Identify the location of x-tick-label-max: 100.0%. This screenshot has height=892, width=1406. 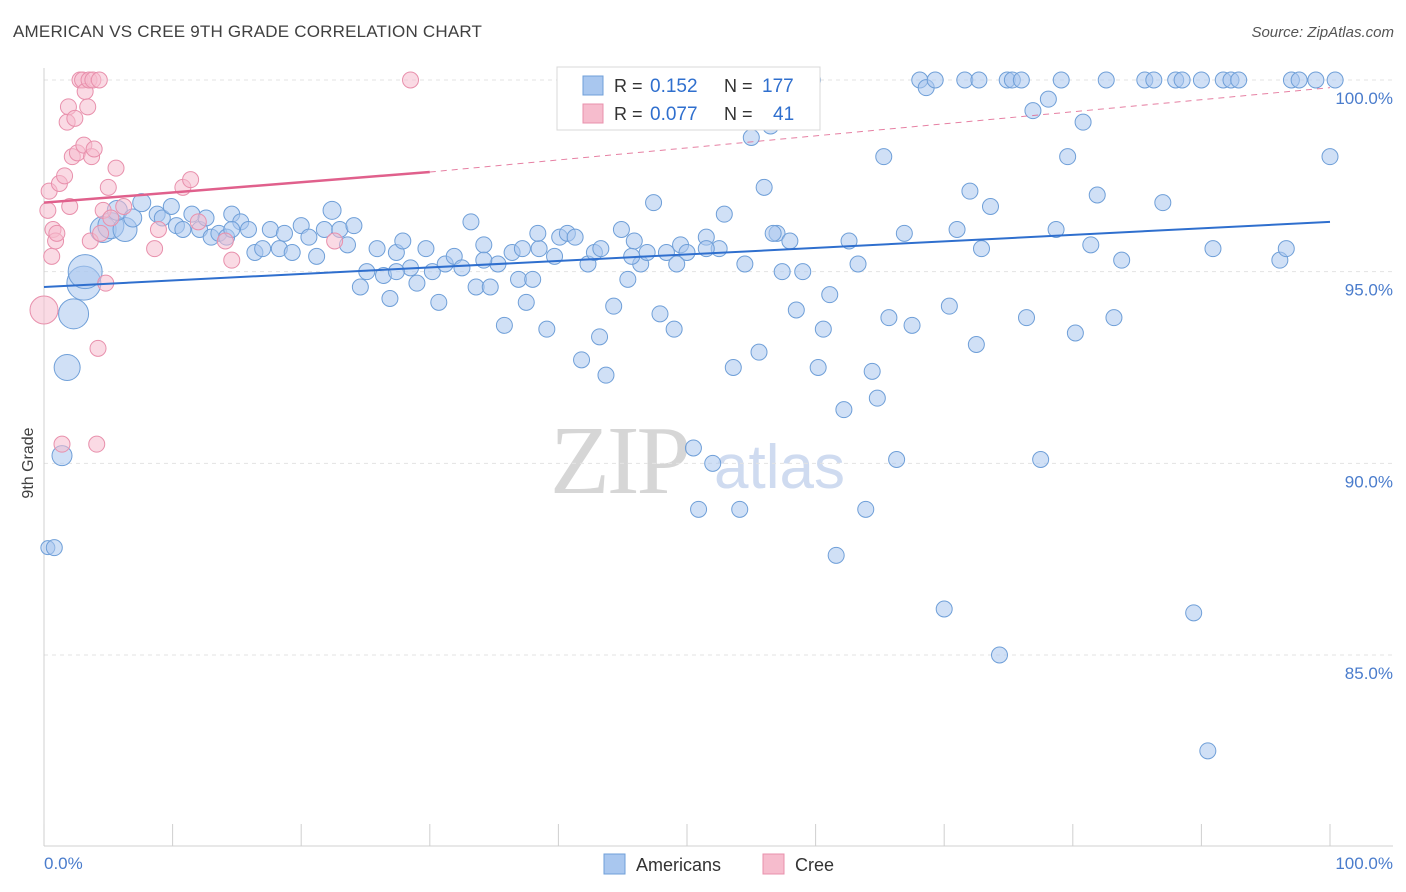
(1364, 863).